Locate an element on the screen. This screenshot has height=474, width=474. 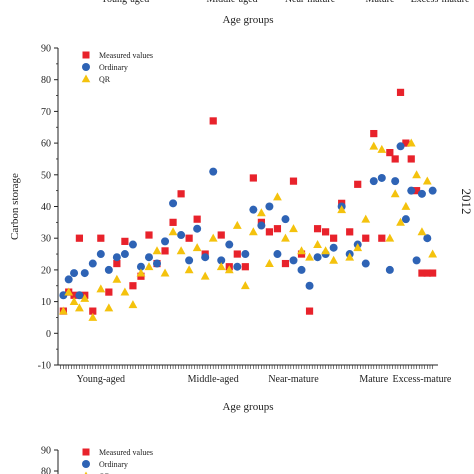
y-tick-label: 40 is located at coordinates (46, 207).